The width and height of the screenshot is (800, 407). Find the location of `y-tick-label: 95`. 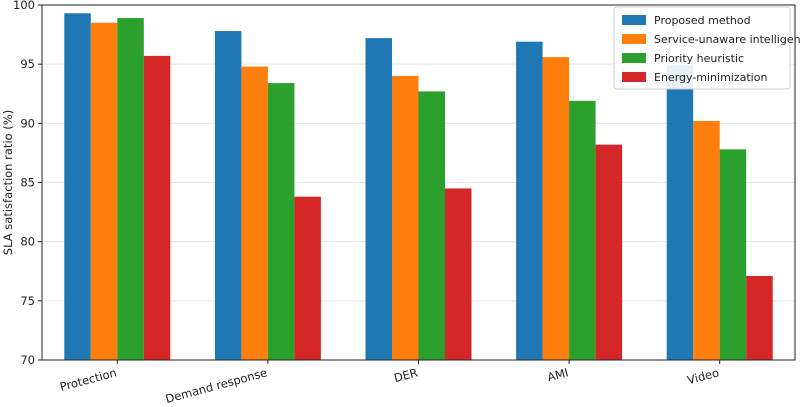

y-tick-label: 95 is located at coordinates (27, 64).